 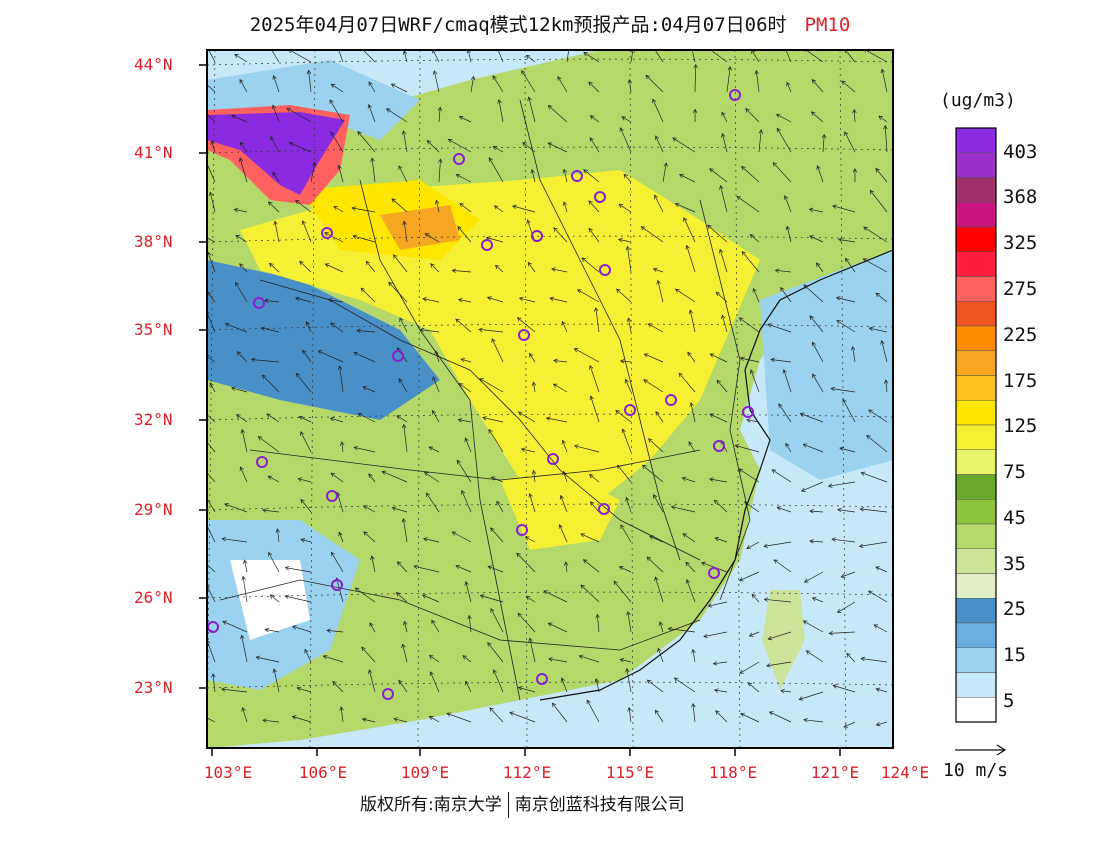 I want to click on colorbar-label: 403, so click(x=1020, y=152).